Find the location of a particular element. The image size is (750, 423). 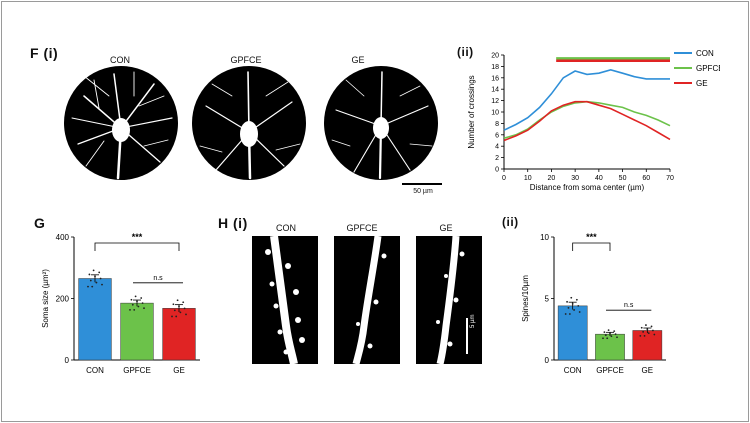

x-tick-label: 10 is located at coordinates (528, 178).